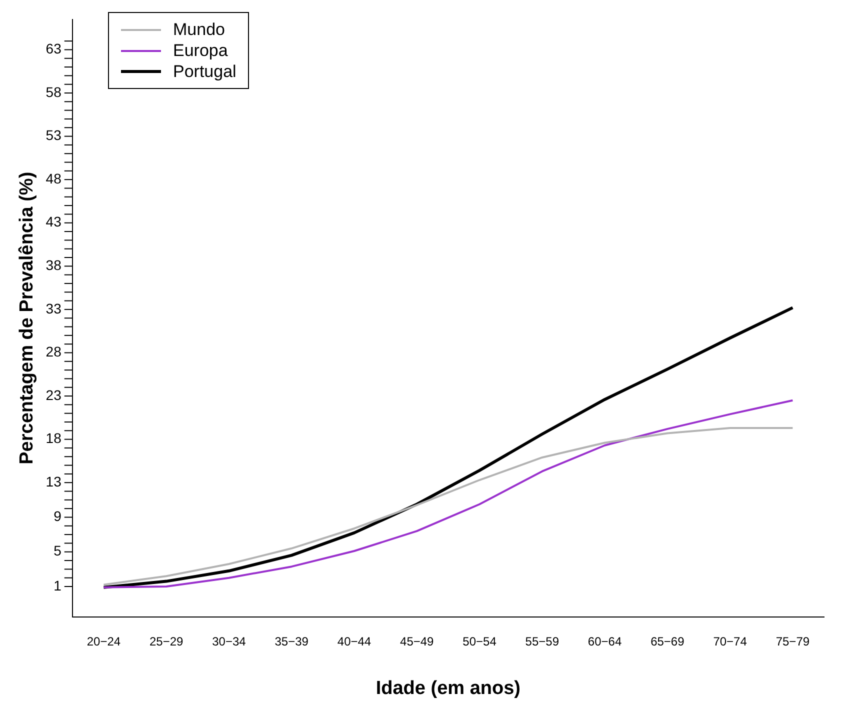 The height and width of the screenshot is (718, 846). I want to click on y-axis-title: Percentagem de Prevalência (%), so click(27, 318).